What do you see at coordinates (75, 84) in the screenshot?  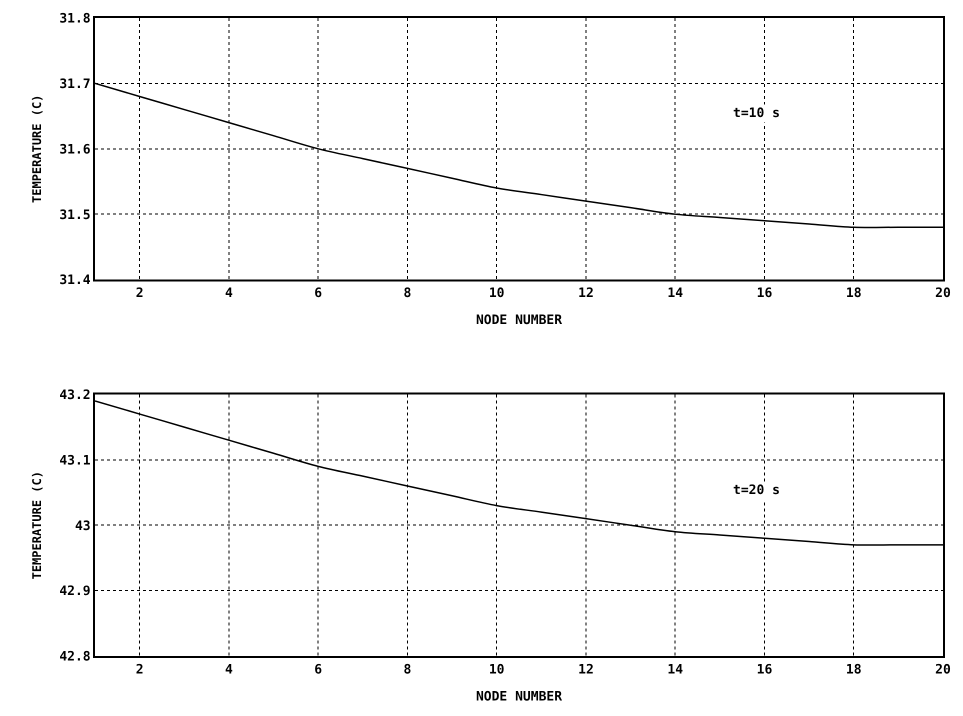 I see `y-tick-label: 31.7` at bounding box center [75, 84].